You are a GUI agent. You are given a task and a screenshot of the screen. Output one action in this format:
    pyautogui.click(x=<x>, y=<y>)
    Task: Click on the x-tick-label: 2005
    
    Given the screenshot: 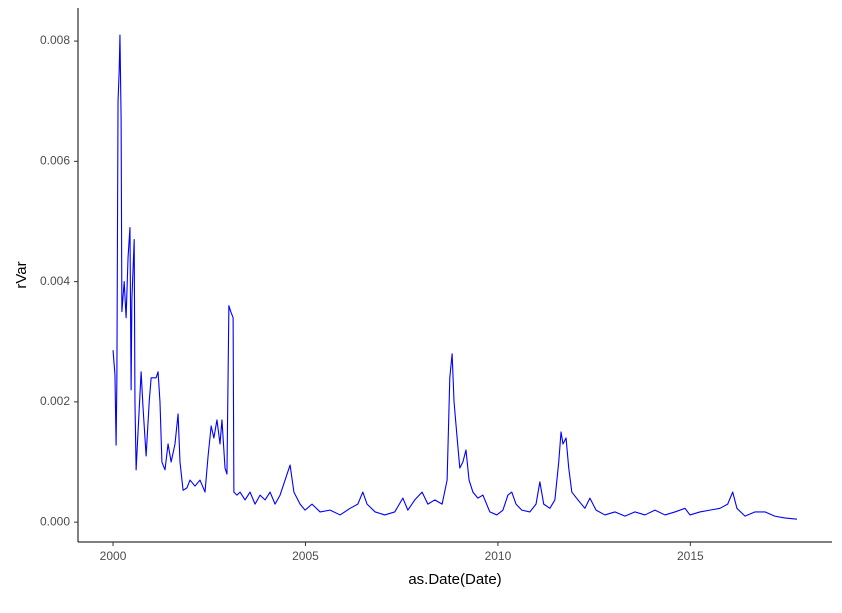 What is the action you would take?
    pyautogui.click(x=305, y=556)
    